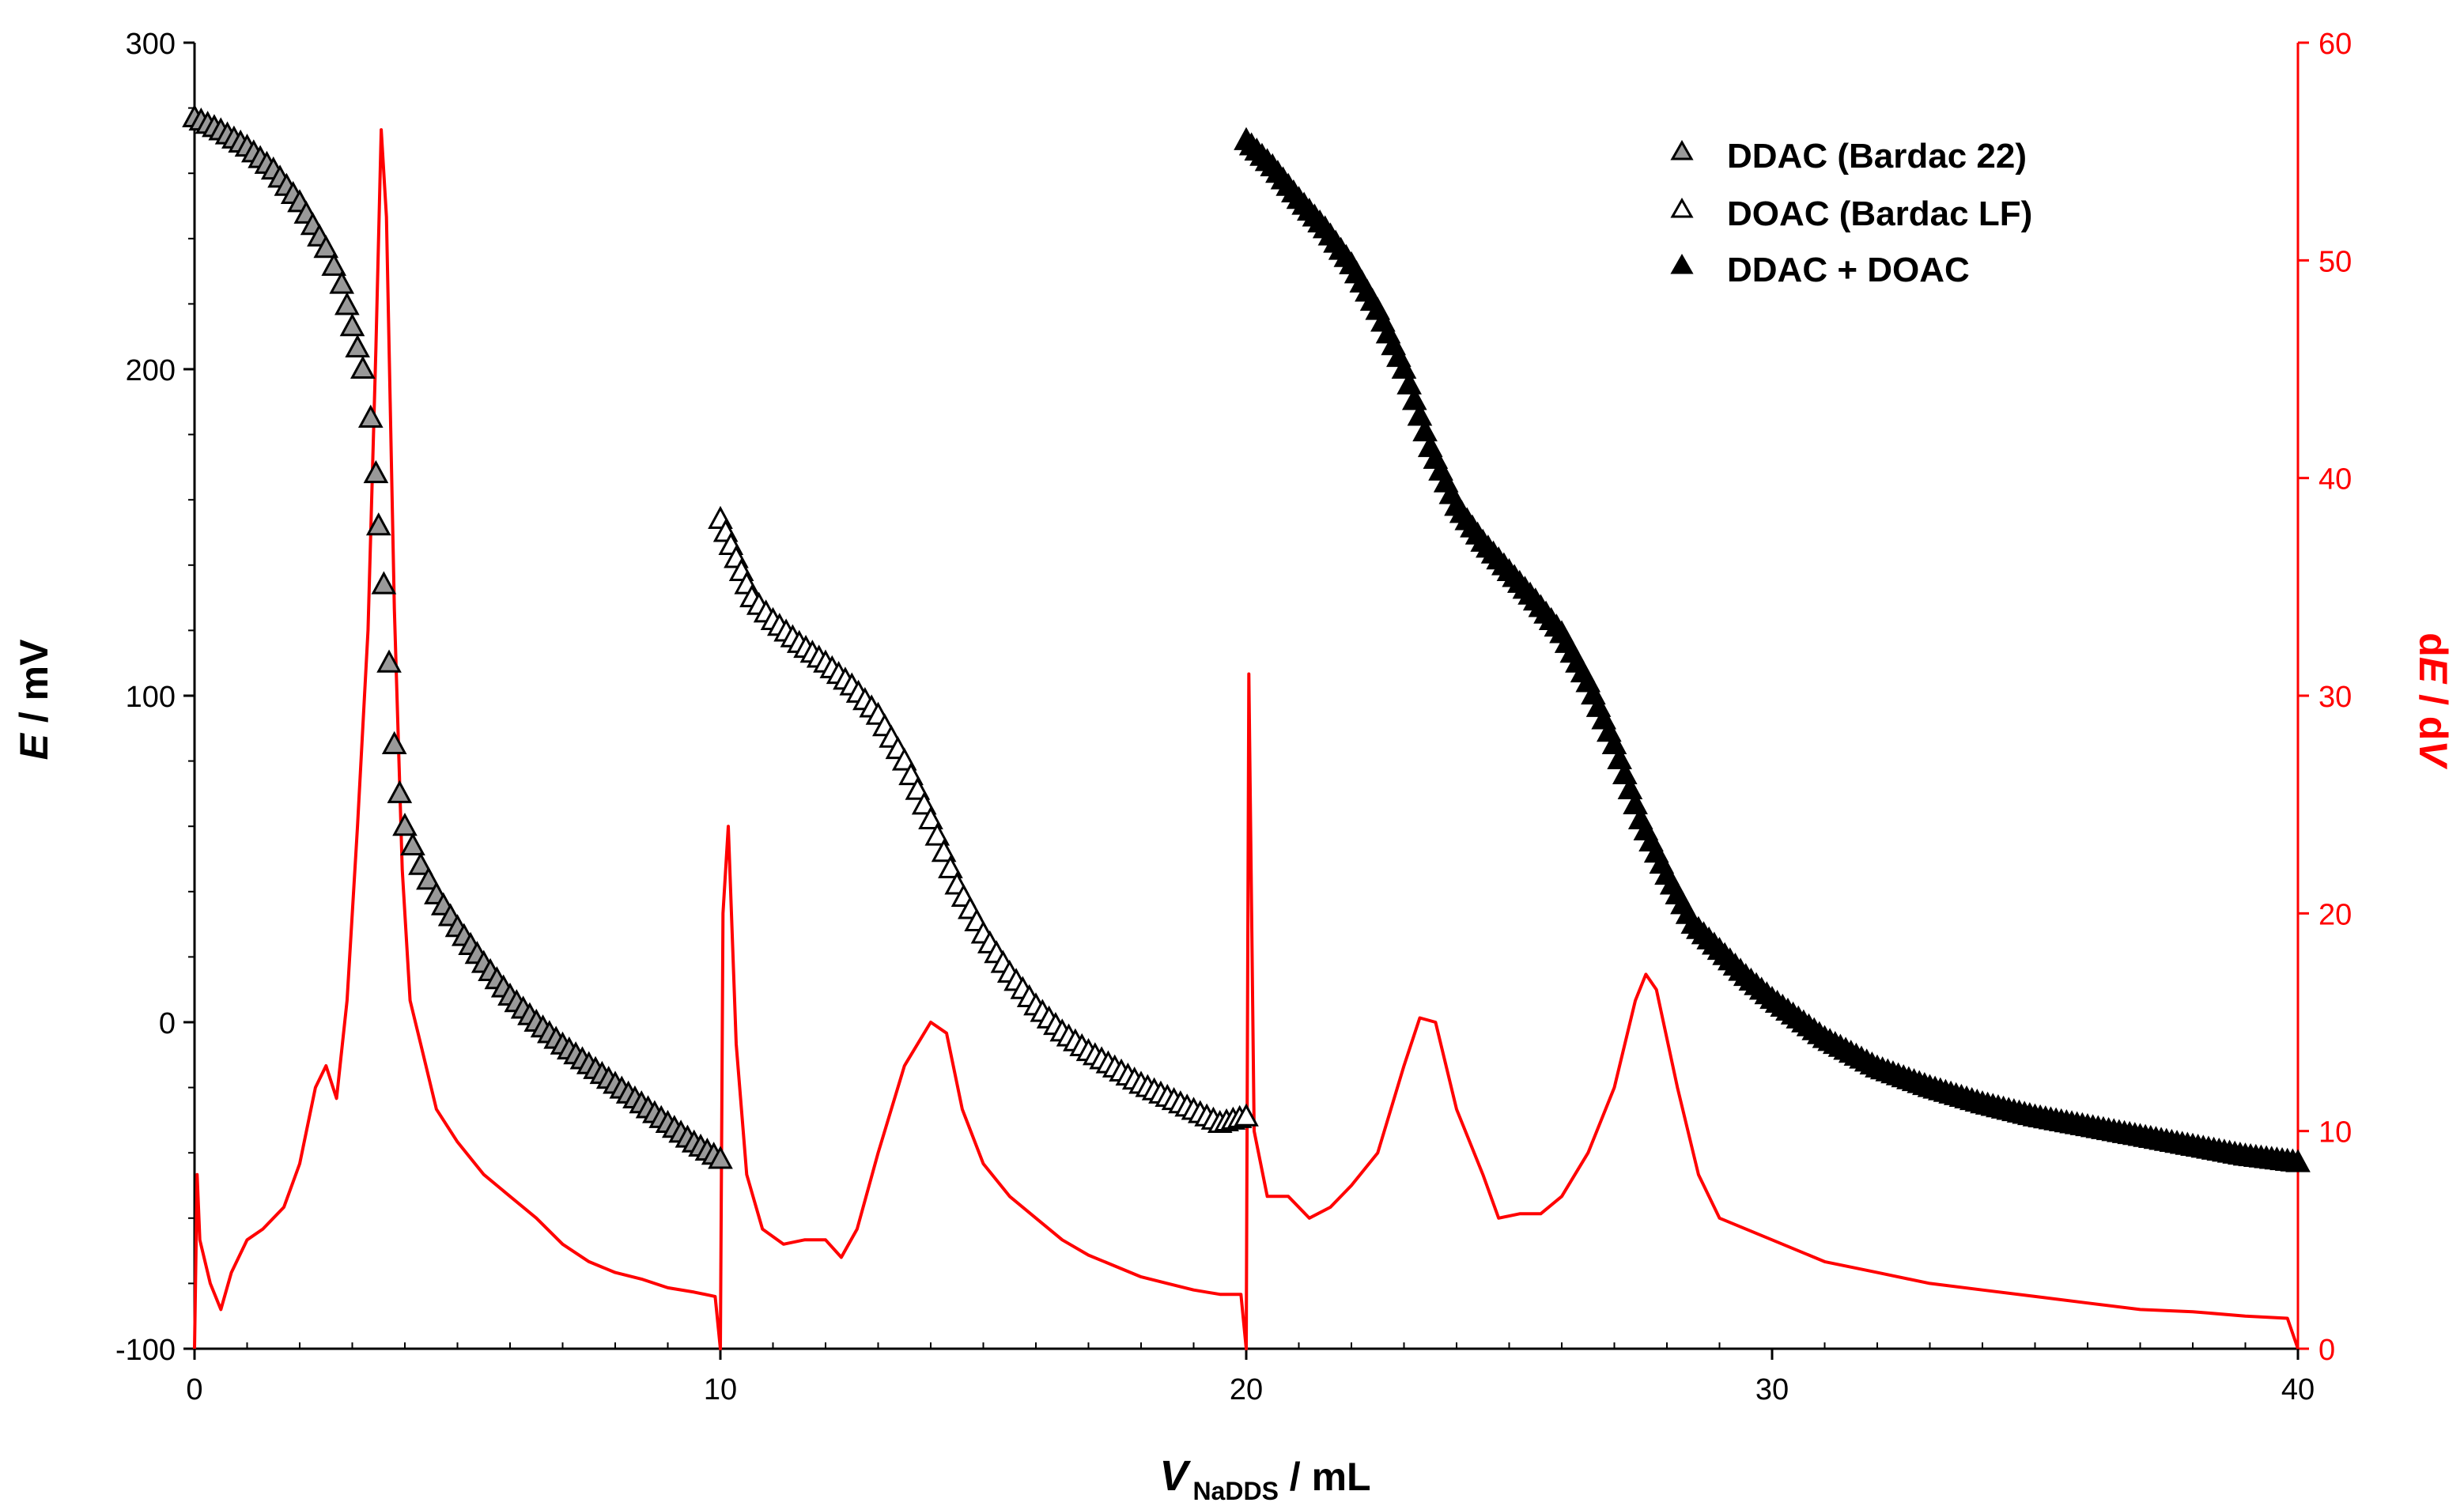 The image size is (2464, 1510). What do you see at coordinates (1246, 1389) in the screenshot?
I see `x-tick-label: 20` at bounding box center [1246, 1389].